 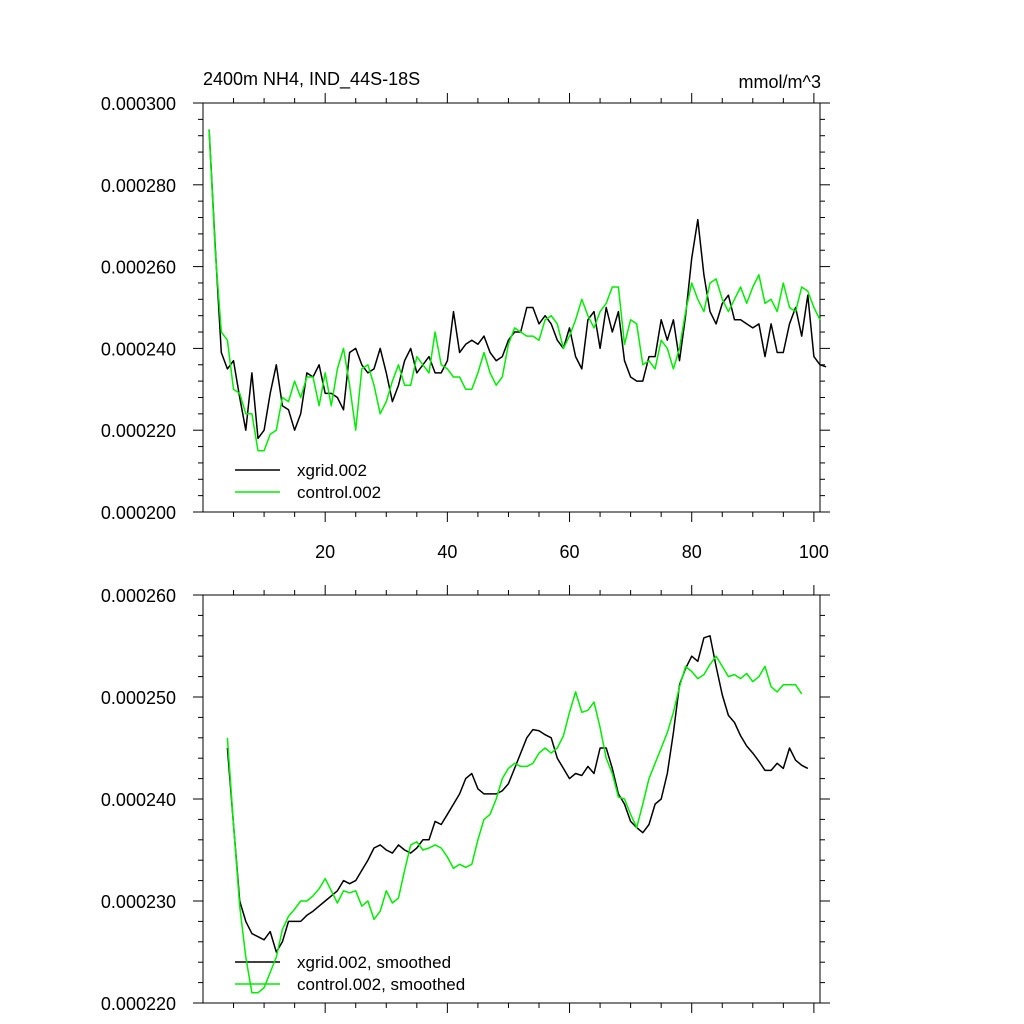 I want to click on legend-label: xgrid.002, smoothed, so click(x=374, y=962).